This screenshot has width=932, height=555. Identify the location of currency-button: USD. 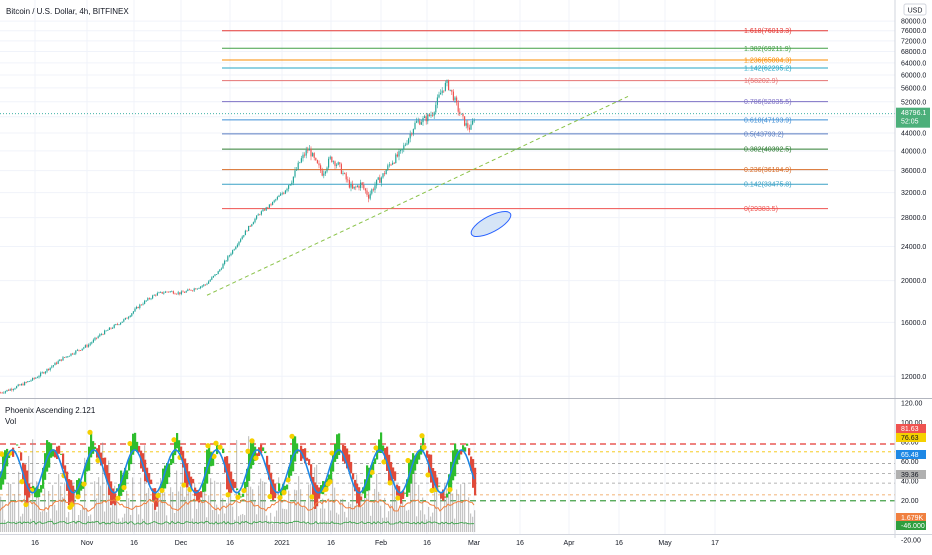
(915, 9).